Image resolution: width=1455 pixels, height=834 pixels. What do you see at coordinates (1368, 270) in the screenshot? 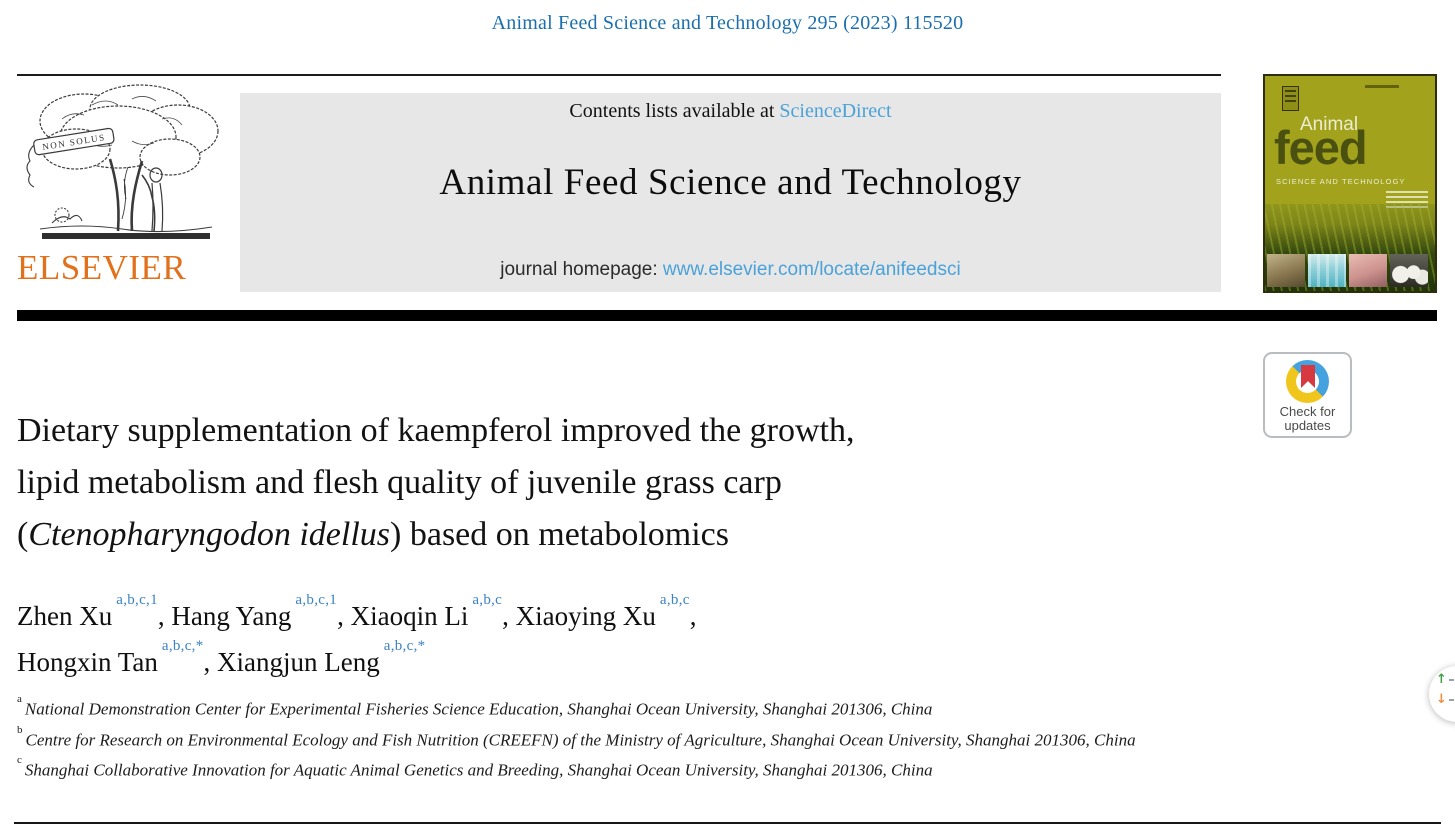
I see `cover-photo-pig` at bounding box center [1368, 270].